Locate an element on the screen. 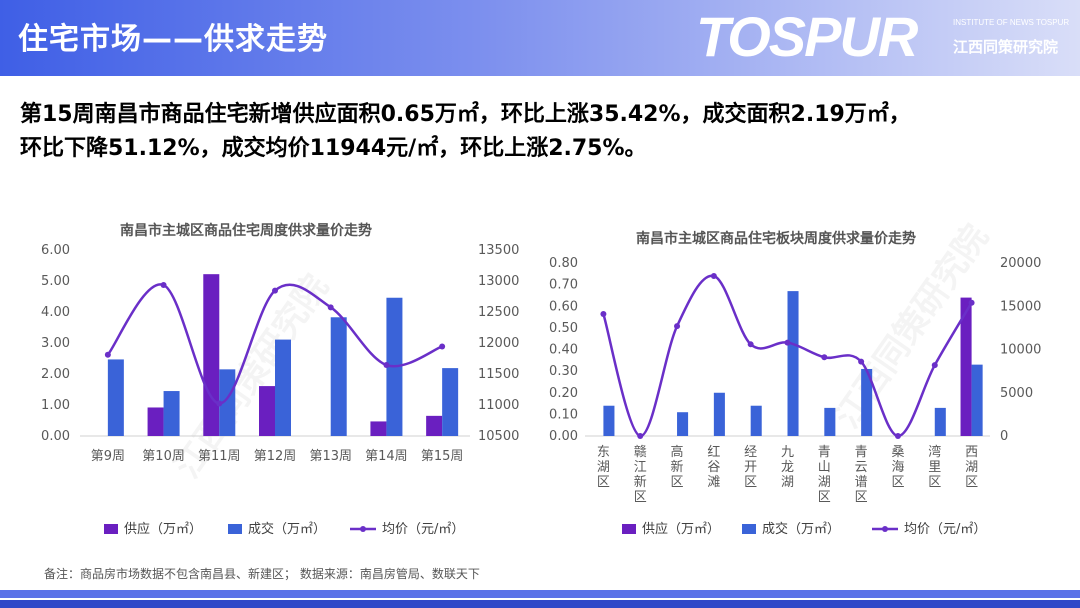 The image size is (1080, 608). chart-2-bar-supply is located at coordinates (966, 366).